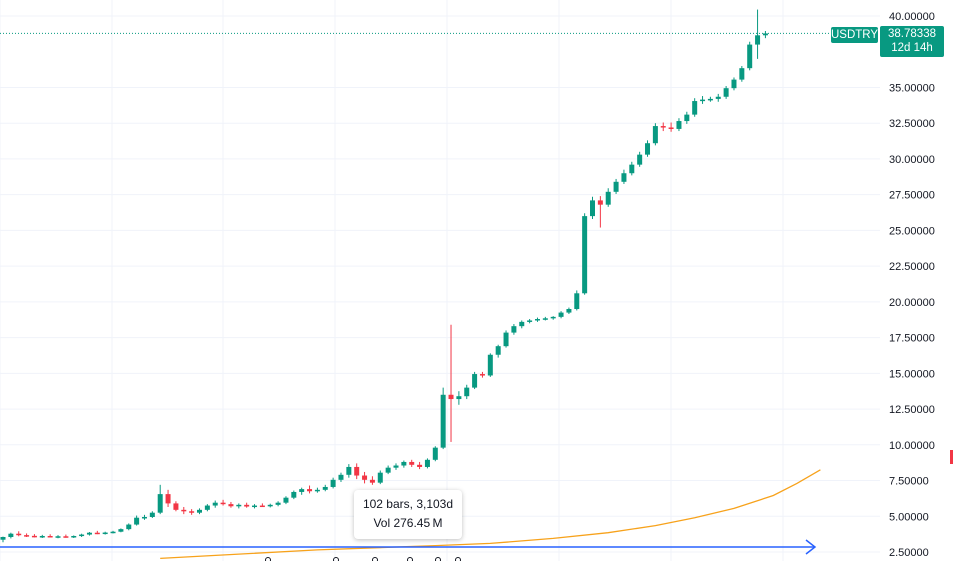 The height and width of the screenshot is (561, 953). I want to click on y-tick-label: 27.50000, so click(912, 196).